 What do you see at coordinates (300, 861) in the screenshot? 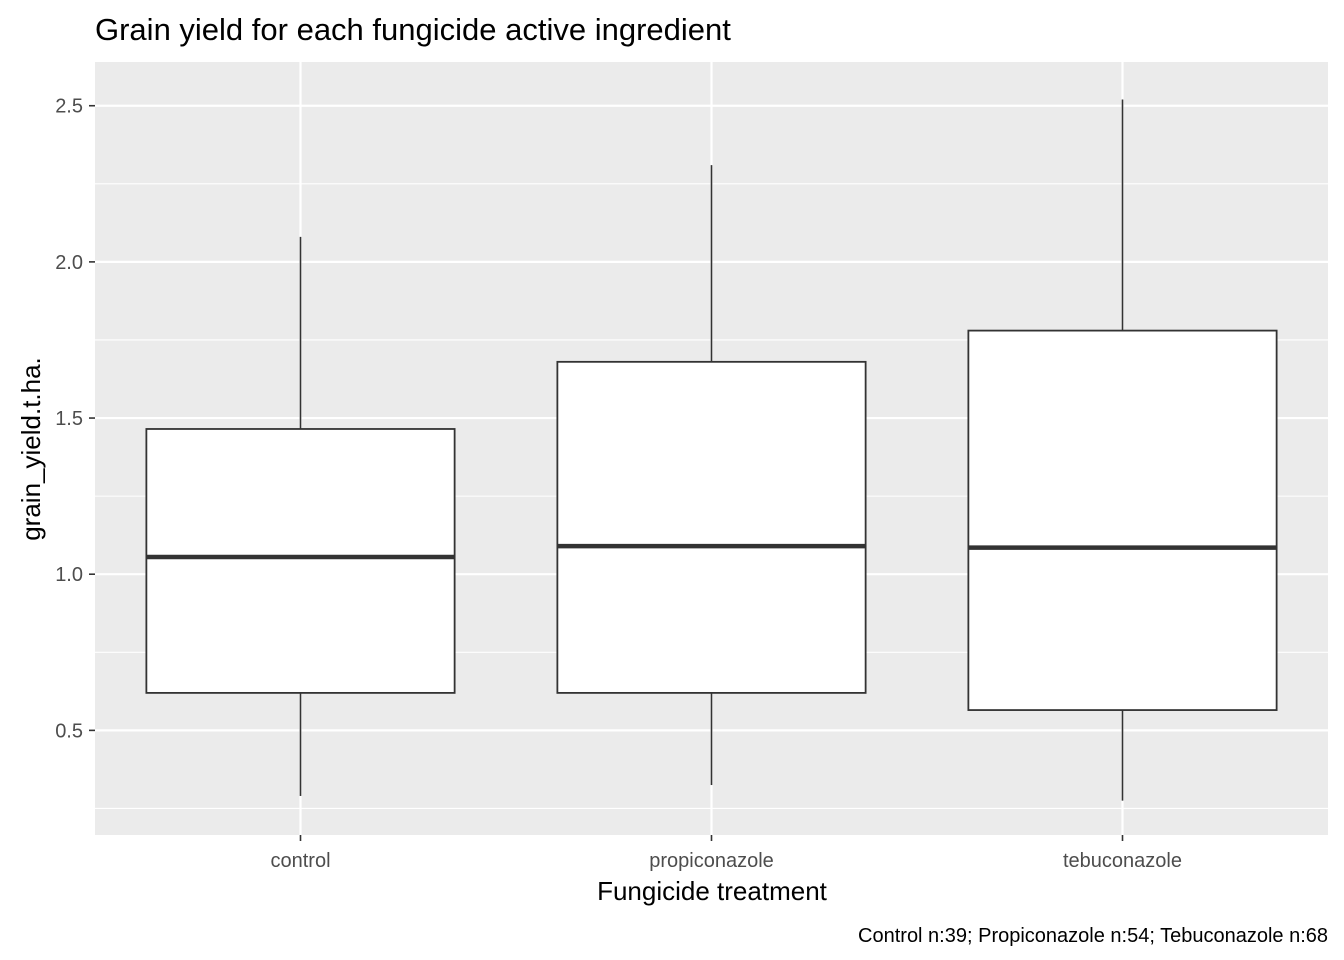
I see `x-tick-label: control` at bounding box center [300, 861].